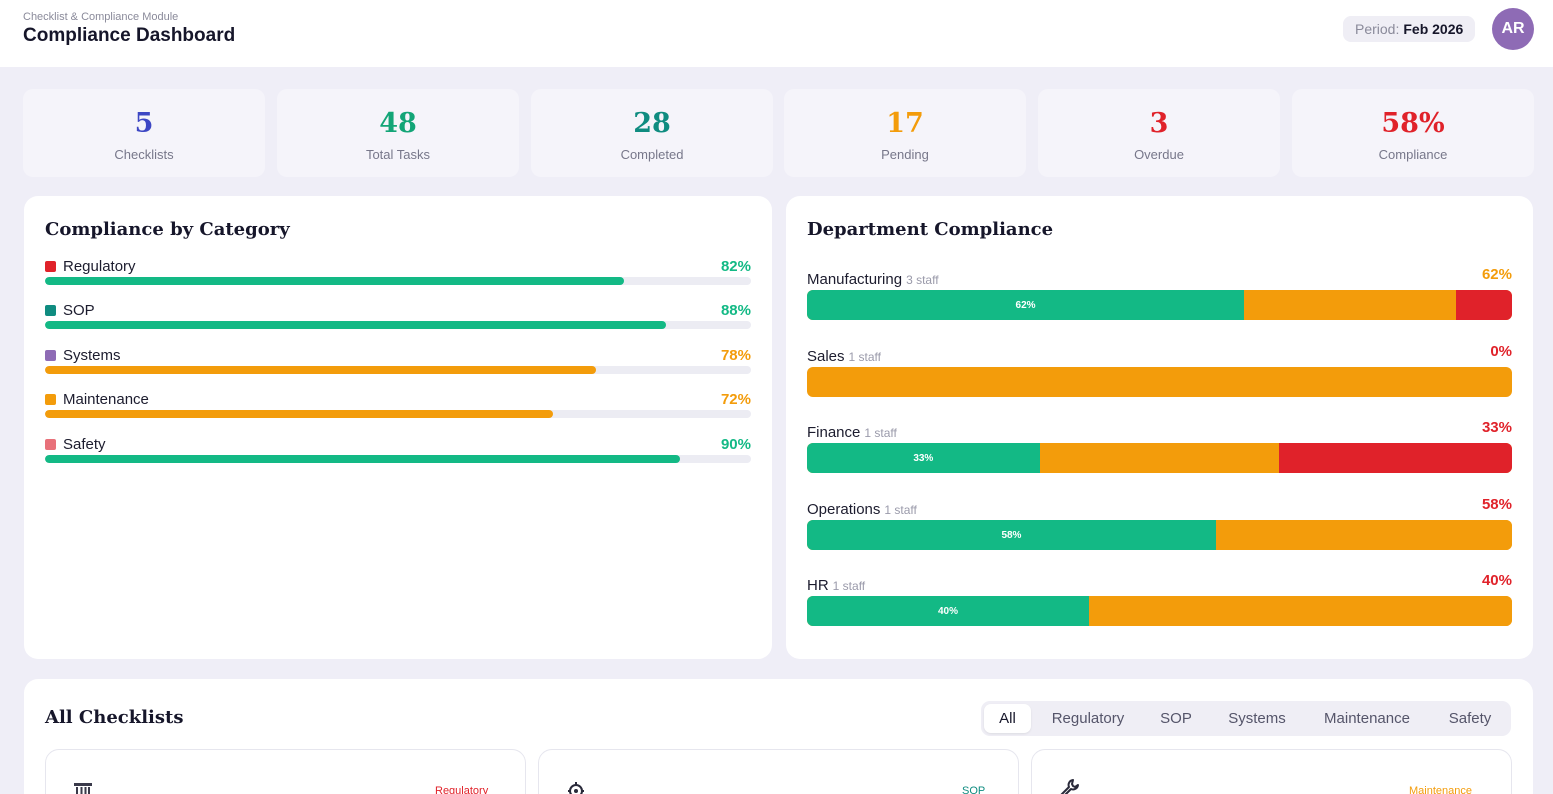 The height and width of the screenshot is (794, 1553). What do you see at coordinates (114, 717) in the screenshot?
I see `card-title: All Checklists` at bounding box center [114, 717].